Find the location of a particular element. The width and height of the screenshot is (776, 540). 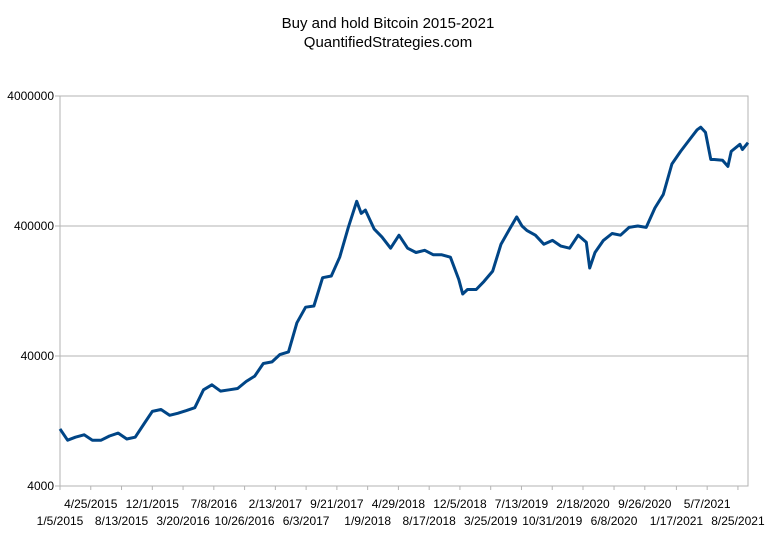

x-tick-label: 12/5/2018 is located at coordinates (460, 504).